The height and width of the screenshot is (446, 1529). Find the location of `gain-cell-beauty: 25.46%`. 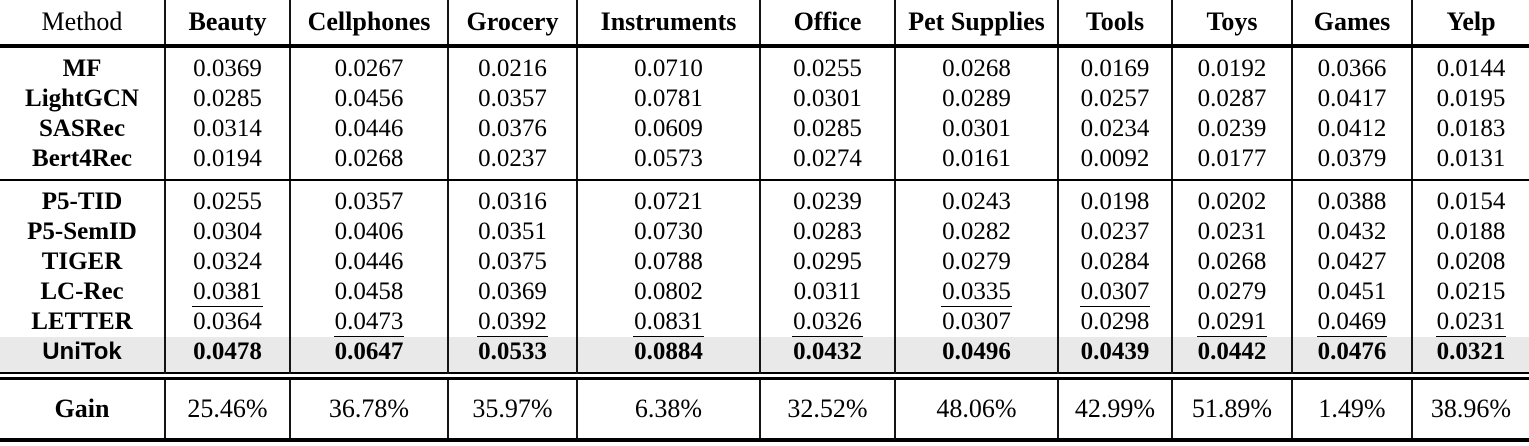

gain-cell-beauty: 25.46% is located at coordinates (227, 408).